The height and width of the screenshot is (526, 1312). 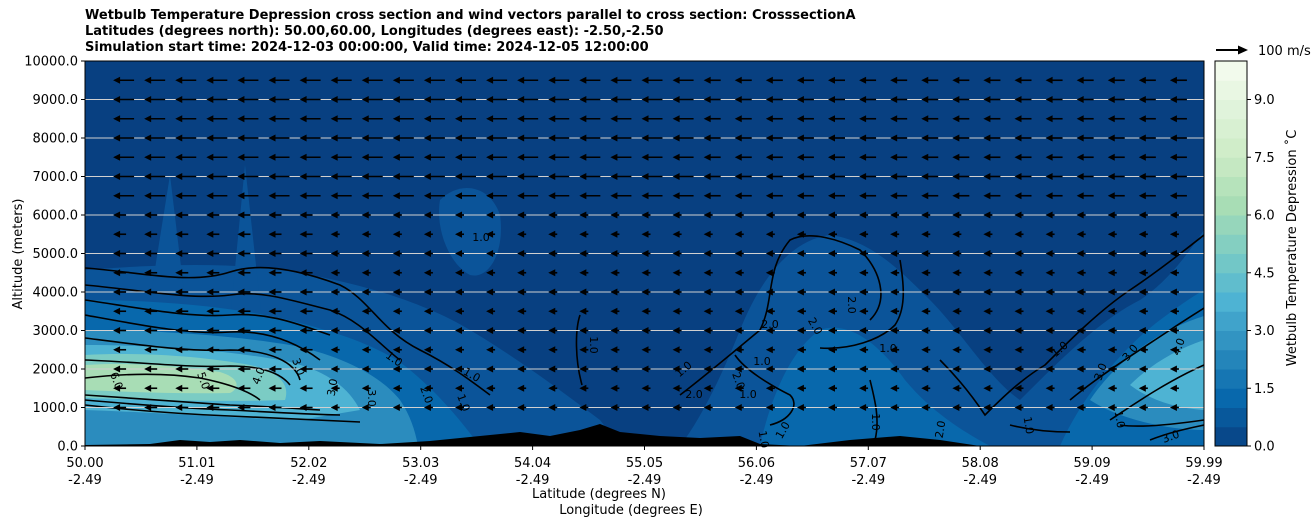 I want to click on y-tick-label: 2000.0, so click(x=56, y=370).